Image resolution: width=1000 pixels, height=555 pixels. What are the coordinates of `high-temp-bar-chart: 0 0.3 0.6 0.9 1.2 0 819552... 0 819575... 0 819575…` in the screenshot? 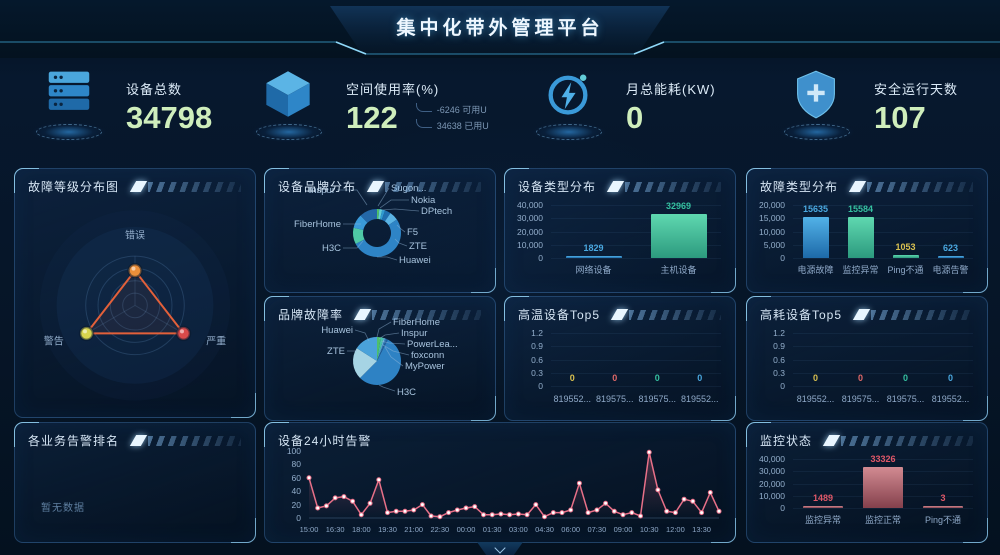 It's located at (620, 358).